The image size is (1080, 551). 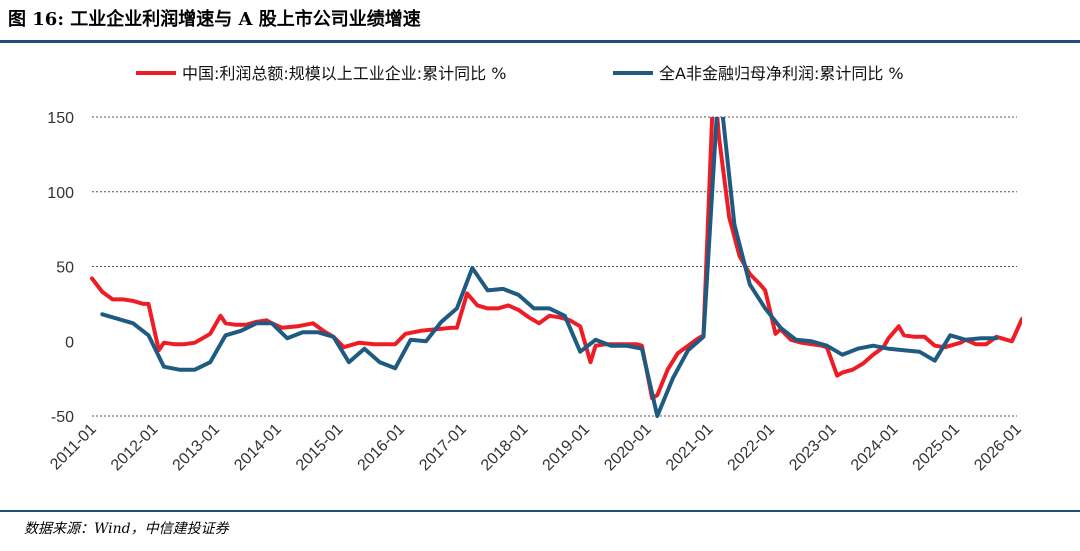 I want to click on x-tick-label: 2016-01, so click(x=382, y=448).